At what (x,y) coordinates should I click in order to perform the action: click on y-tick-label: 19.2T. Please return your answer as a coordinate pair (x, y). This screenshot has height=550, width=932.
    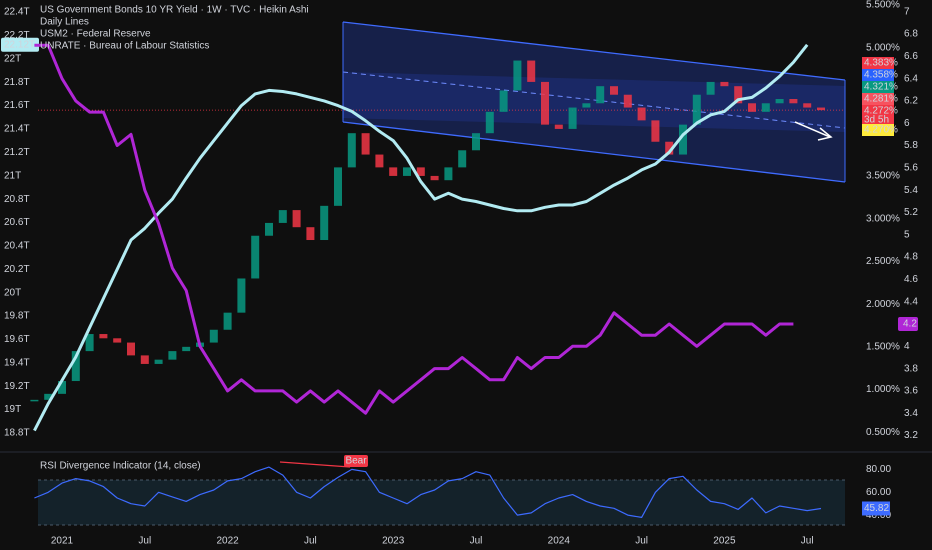
    Looking at the image, I should click on (17, 386).